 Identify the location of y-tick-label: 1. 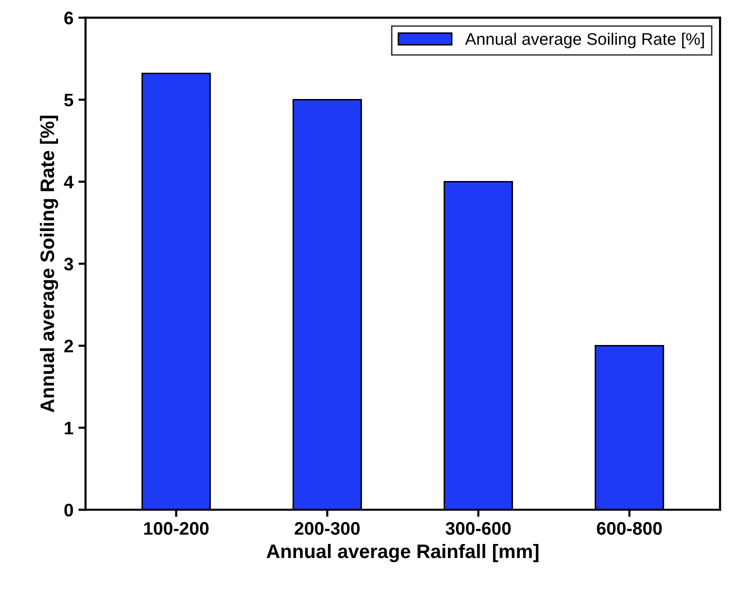
(69, 428).